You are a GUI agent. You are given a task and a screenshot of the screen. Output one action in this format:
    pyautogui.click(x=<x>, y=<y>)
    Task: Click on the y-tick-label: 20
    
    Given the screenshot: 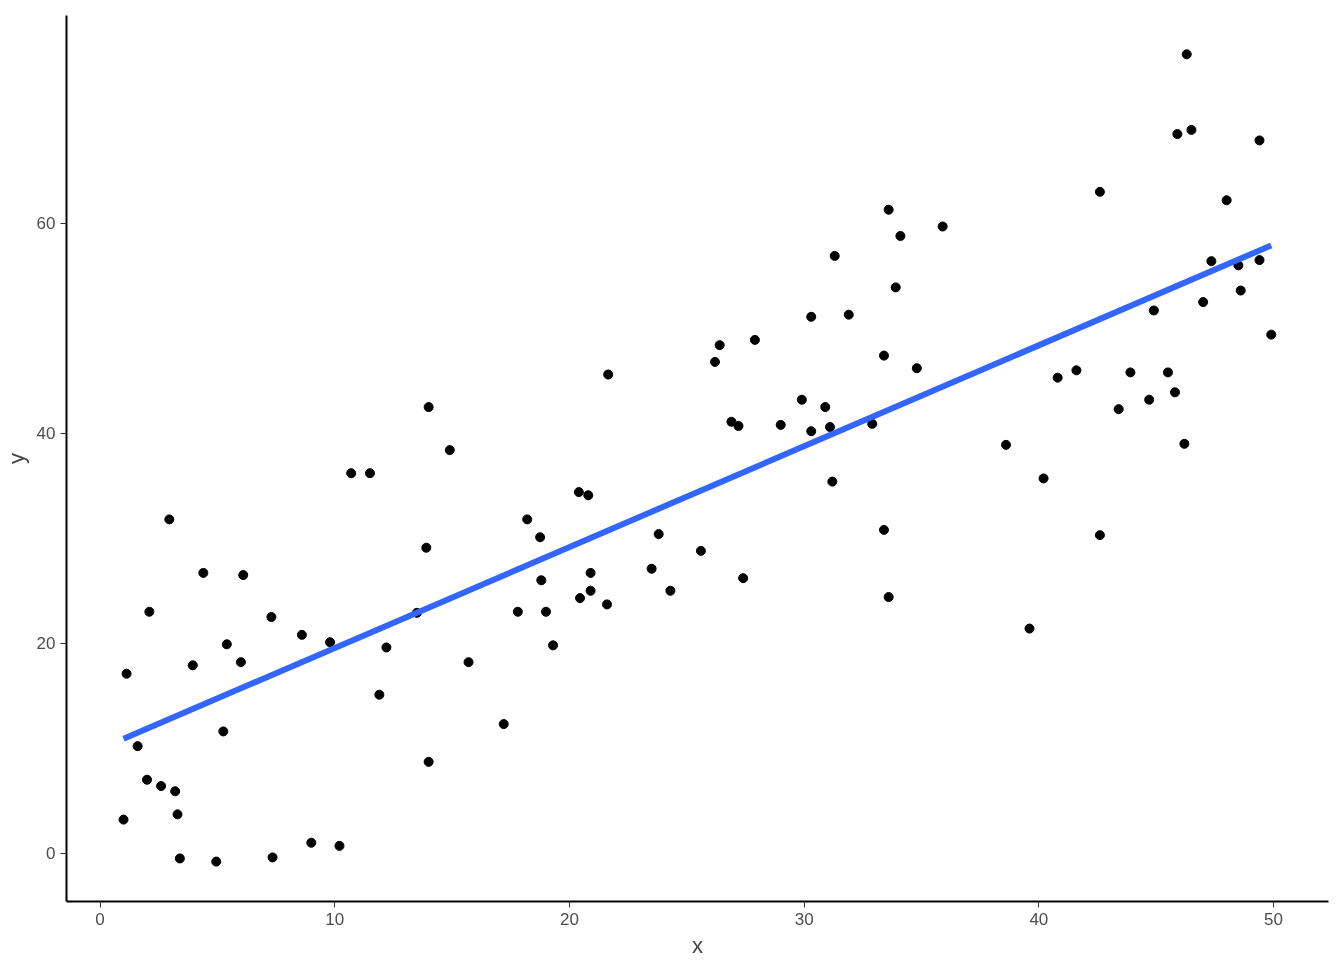 What is the action you would take?
    pyautogui.click(x=46, y=644)
    